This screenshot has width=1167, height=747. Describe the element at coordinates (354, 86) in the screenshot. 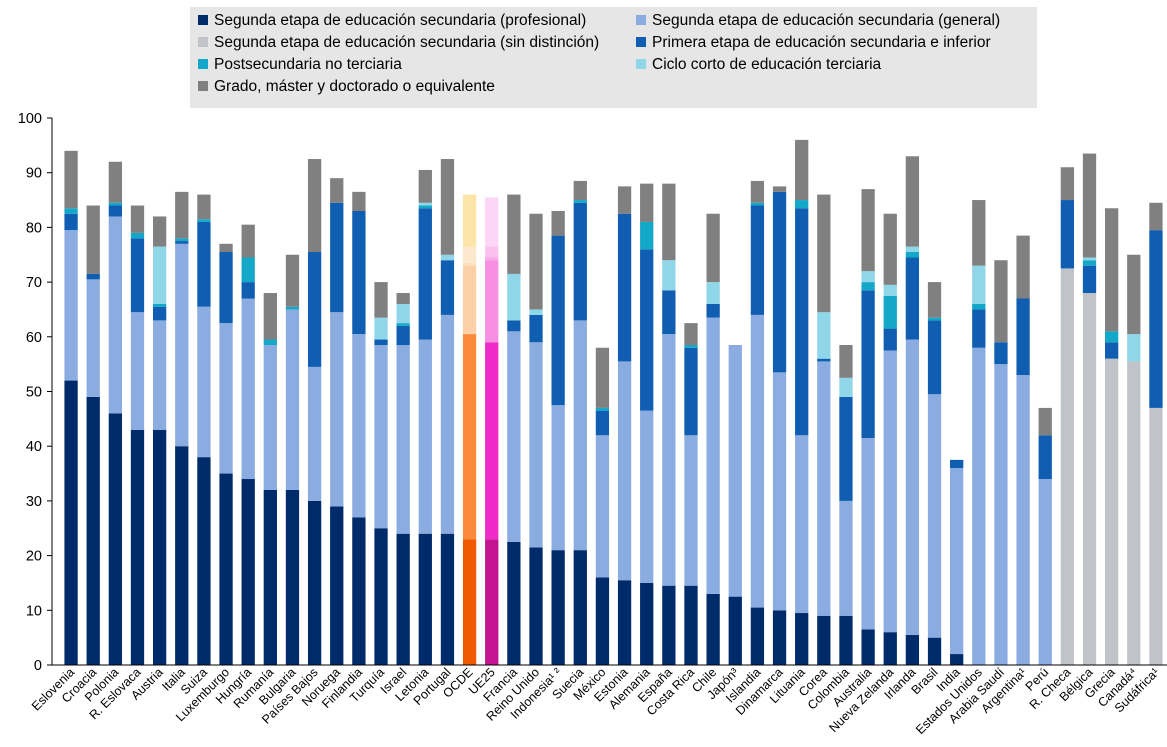

I see `legend-label: Grado, máster y doctorado o equivalente` at that location.